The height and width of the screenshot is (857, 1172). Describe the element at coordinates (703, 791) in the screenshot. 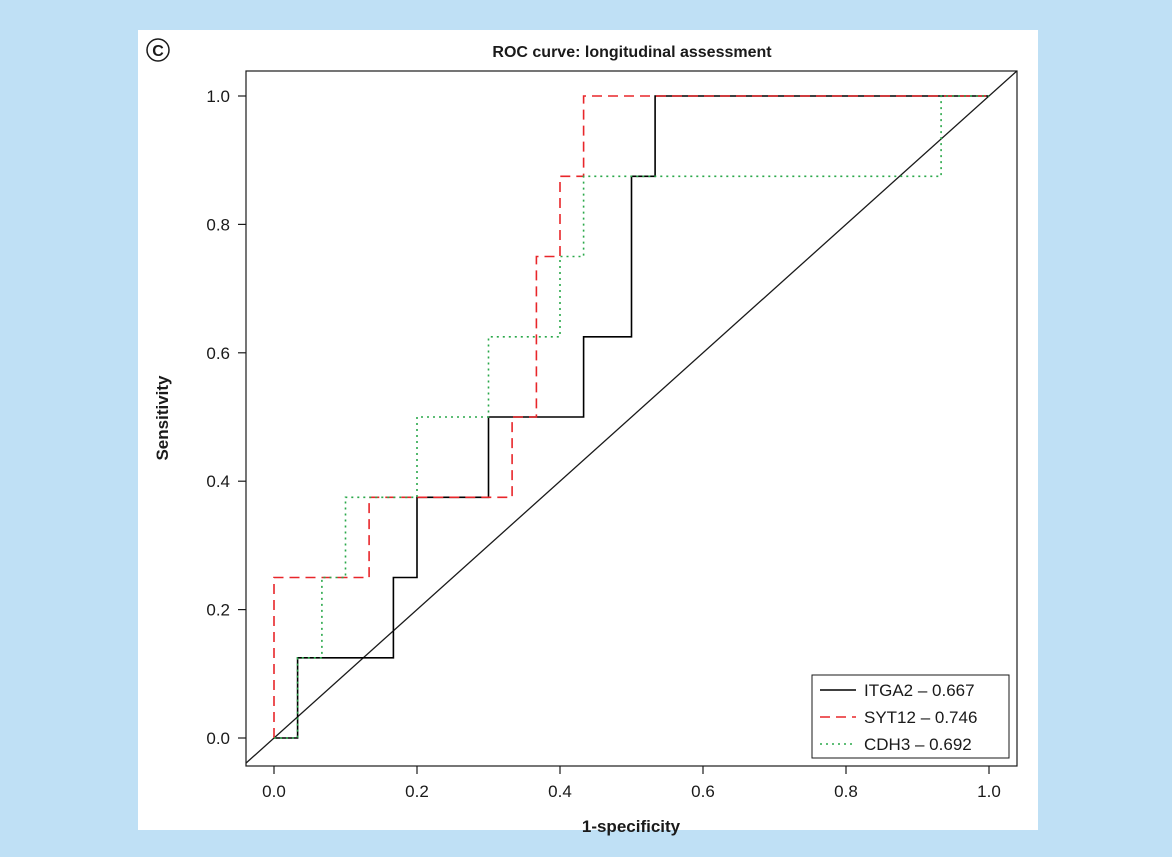

I see `x-tick-label-3: 0.6` at that location.